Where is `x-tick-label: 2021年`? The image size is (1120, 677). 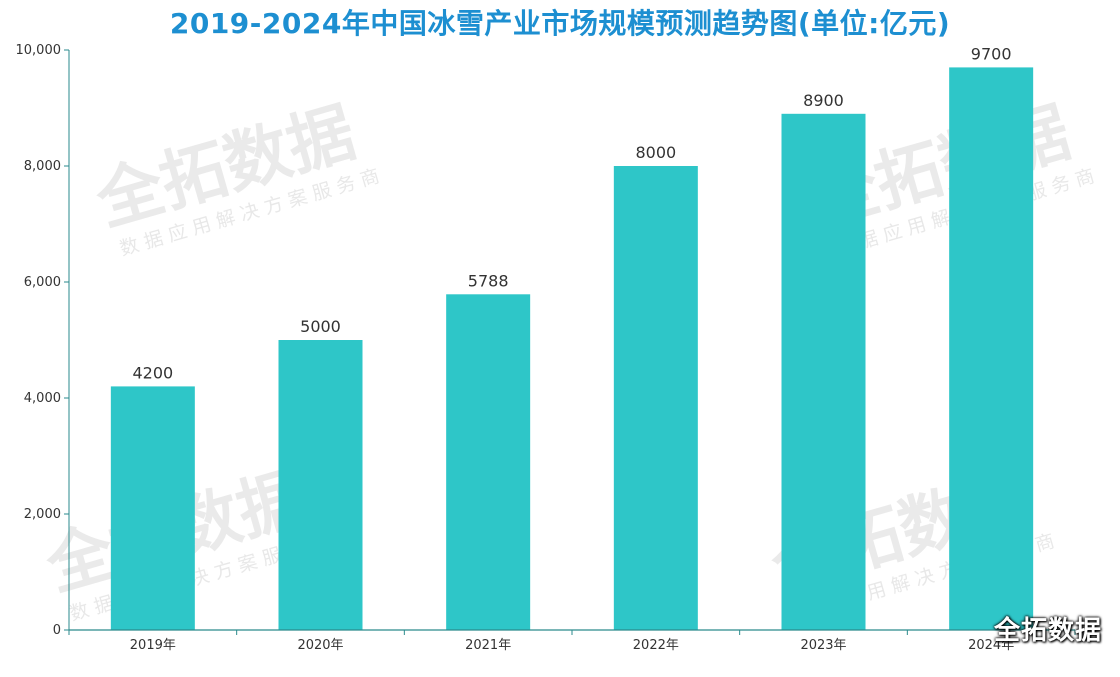
x-tick-label: 2021年 is located at coordinates (488, 645).